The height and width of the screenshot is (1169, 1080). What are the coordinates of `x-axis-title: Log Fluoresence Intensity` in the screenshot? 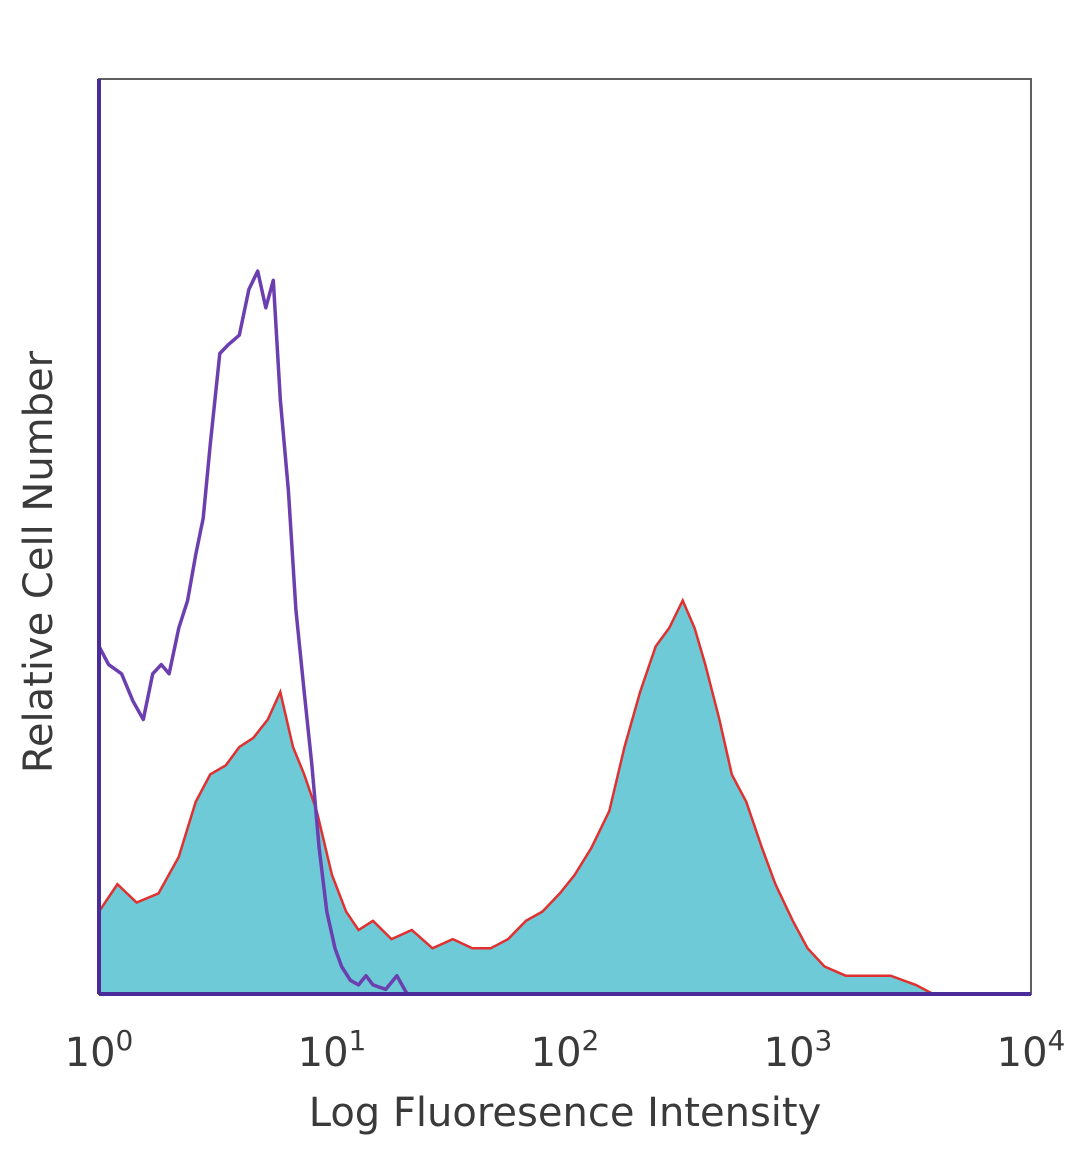 It's located at (565, 1113).